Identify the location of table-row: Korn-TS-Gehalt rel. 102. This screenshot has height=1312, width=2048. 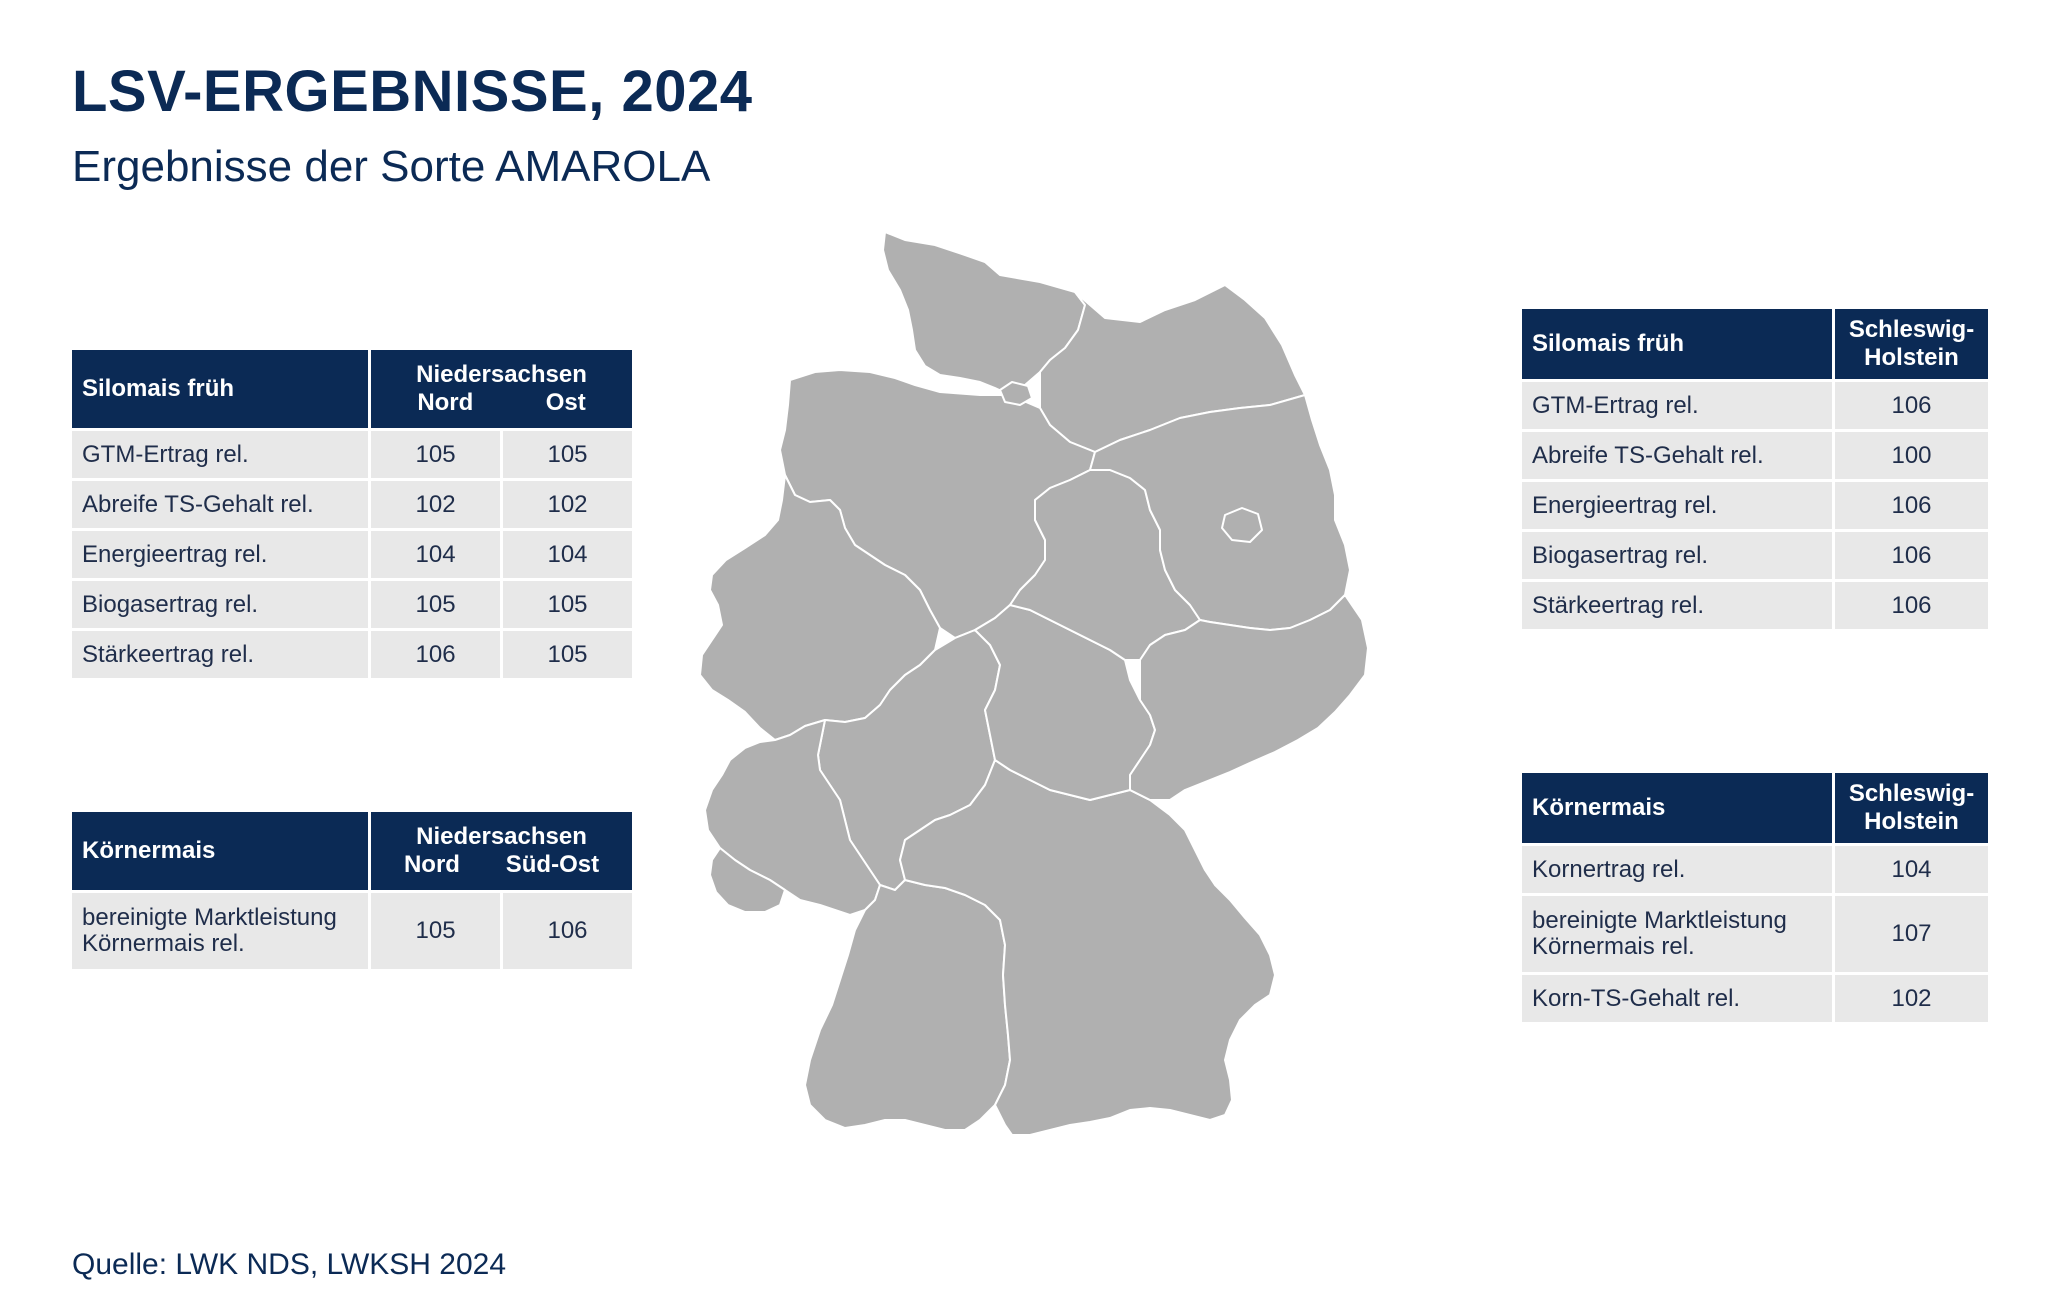
(1755, 998).